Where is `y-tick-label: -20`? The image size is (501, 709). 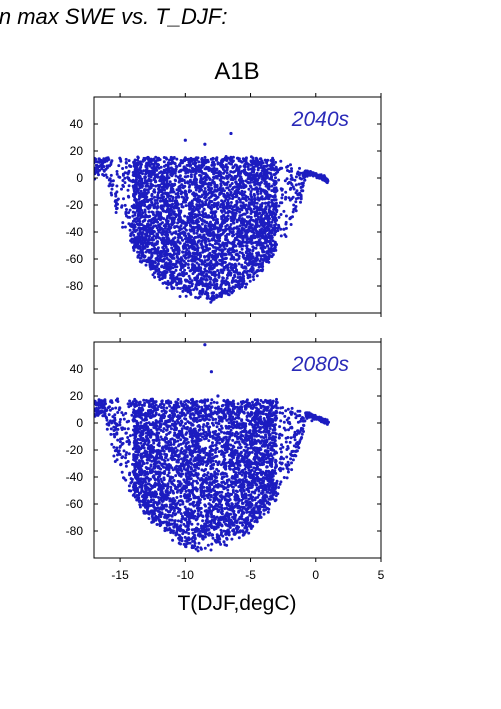 y-tick-label: -20 is located at coordinates (75, 205).